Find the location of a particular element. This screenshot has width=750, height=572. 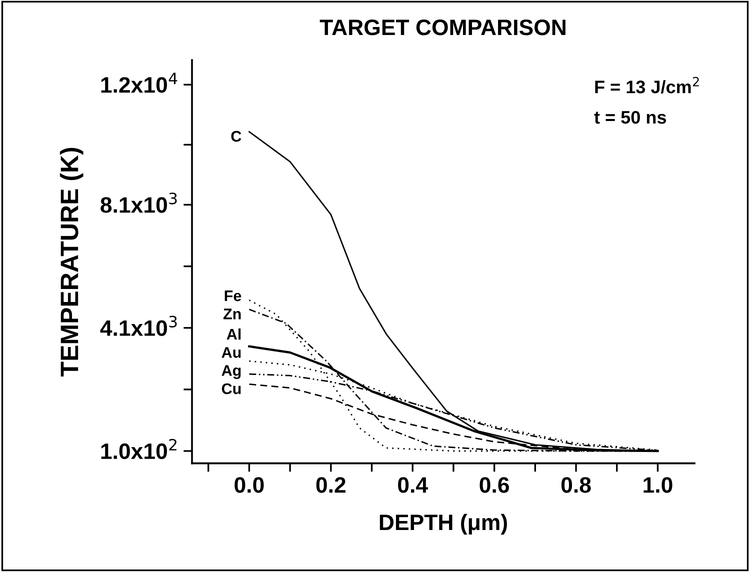

y-axis-title: TEMPERATURE (K) is located at coordinates (72, 262).